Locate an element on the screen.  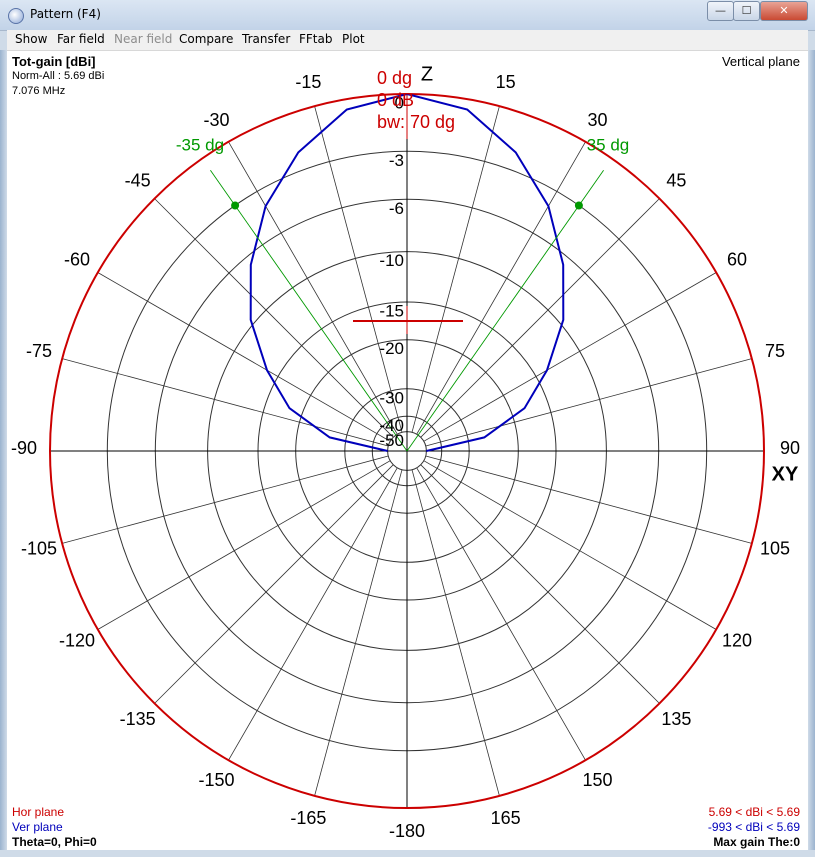
menu-compare: Compare is located at coordinates (206, 39).